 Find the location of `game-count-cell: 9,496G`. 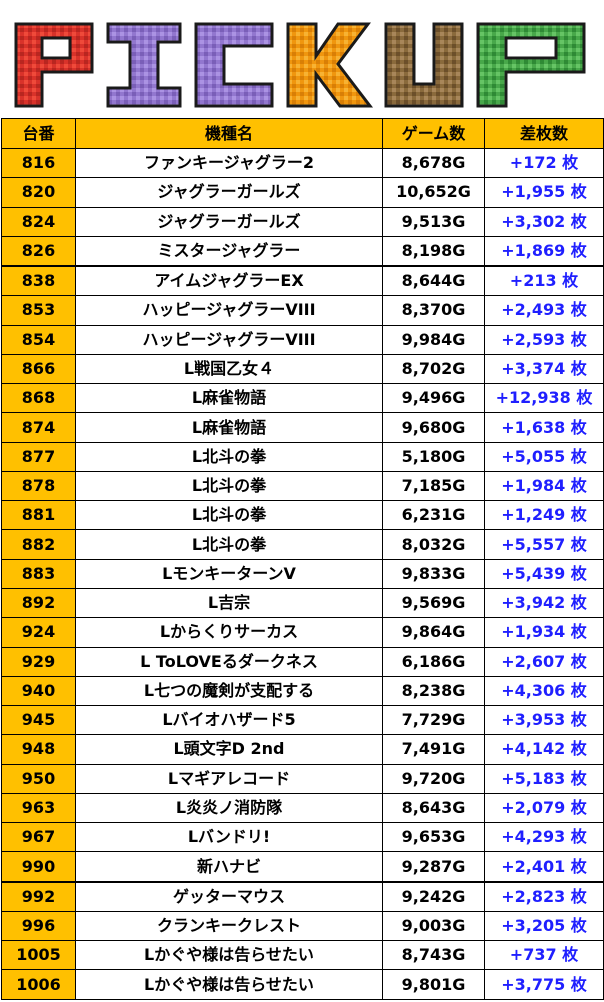

game-count-cell: 9,496G is located at coordinates (433, 398).